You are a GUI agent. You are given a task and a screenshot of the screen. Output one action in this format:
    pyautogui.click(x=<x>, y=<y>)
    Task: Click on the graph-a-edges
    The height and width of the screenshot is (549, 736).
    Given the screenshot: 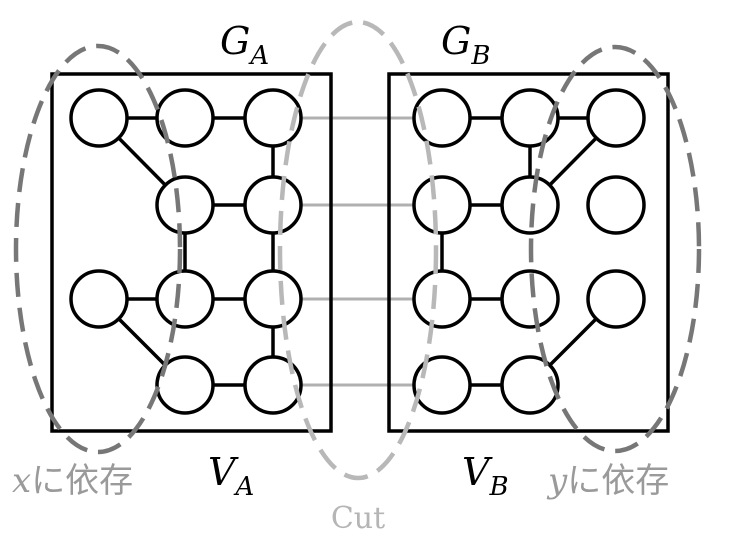 What is the action you would take?
    pyautogui.click(x=186, y=251)
    